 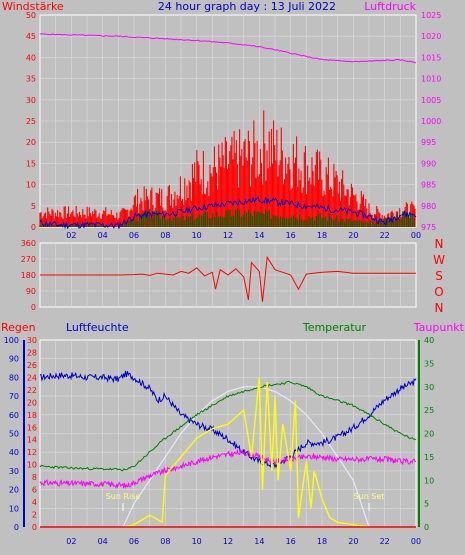 What do you see at coordinates (428, 206) in the screenshot?
I see `pressure-tick-label: 980` at bounding box center [428, 206].